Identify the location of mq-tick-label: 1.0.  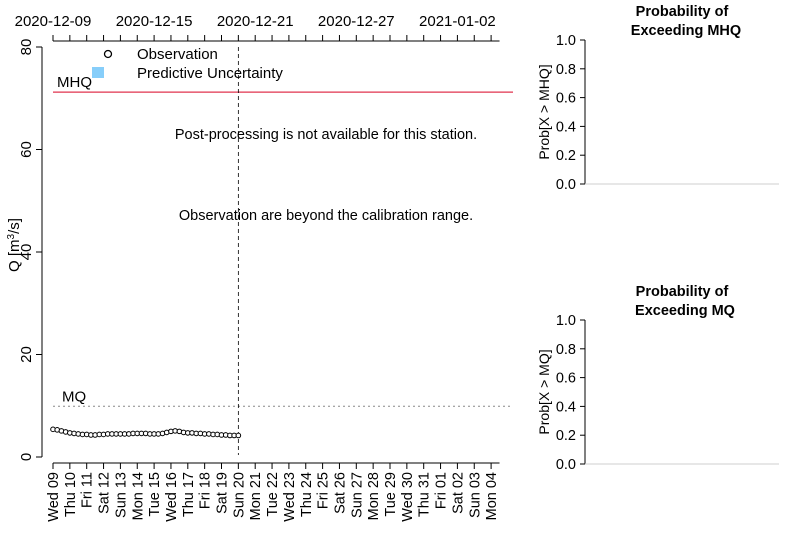
(566, 321).